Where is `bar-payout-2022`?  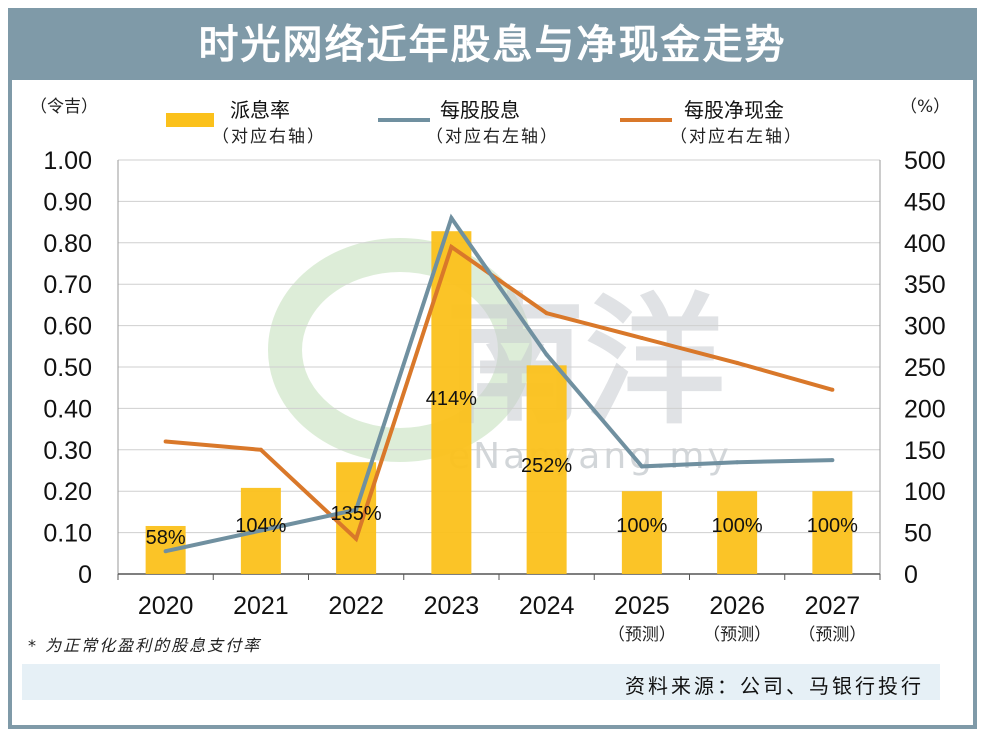 bar-payout-2022 is located at coordinates (356, 518).